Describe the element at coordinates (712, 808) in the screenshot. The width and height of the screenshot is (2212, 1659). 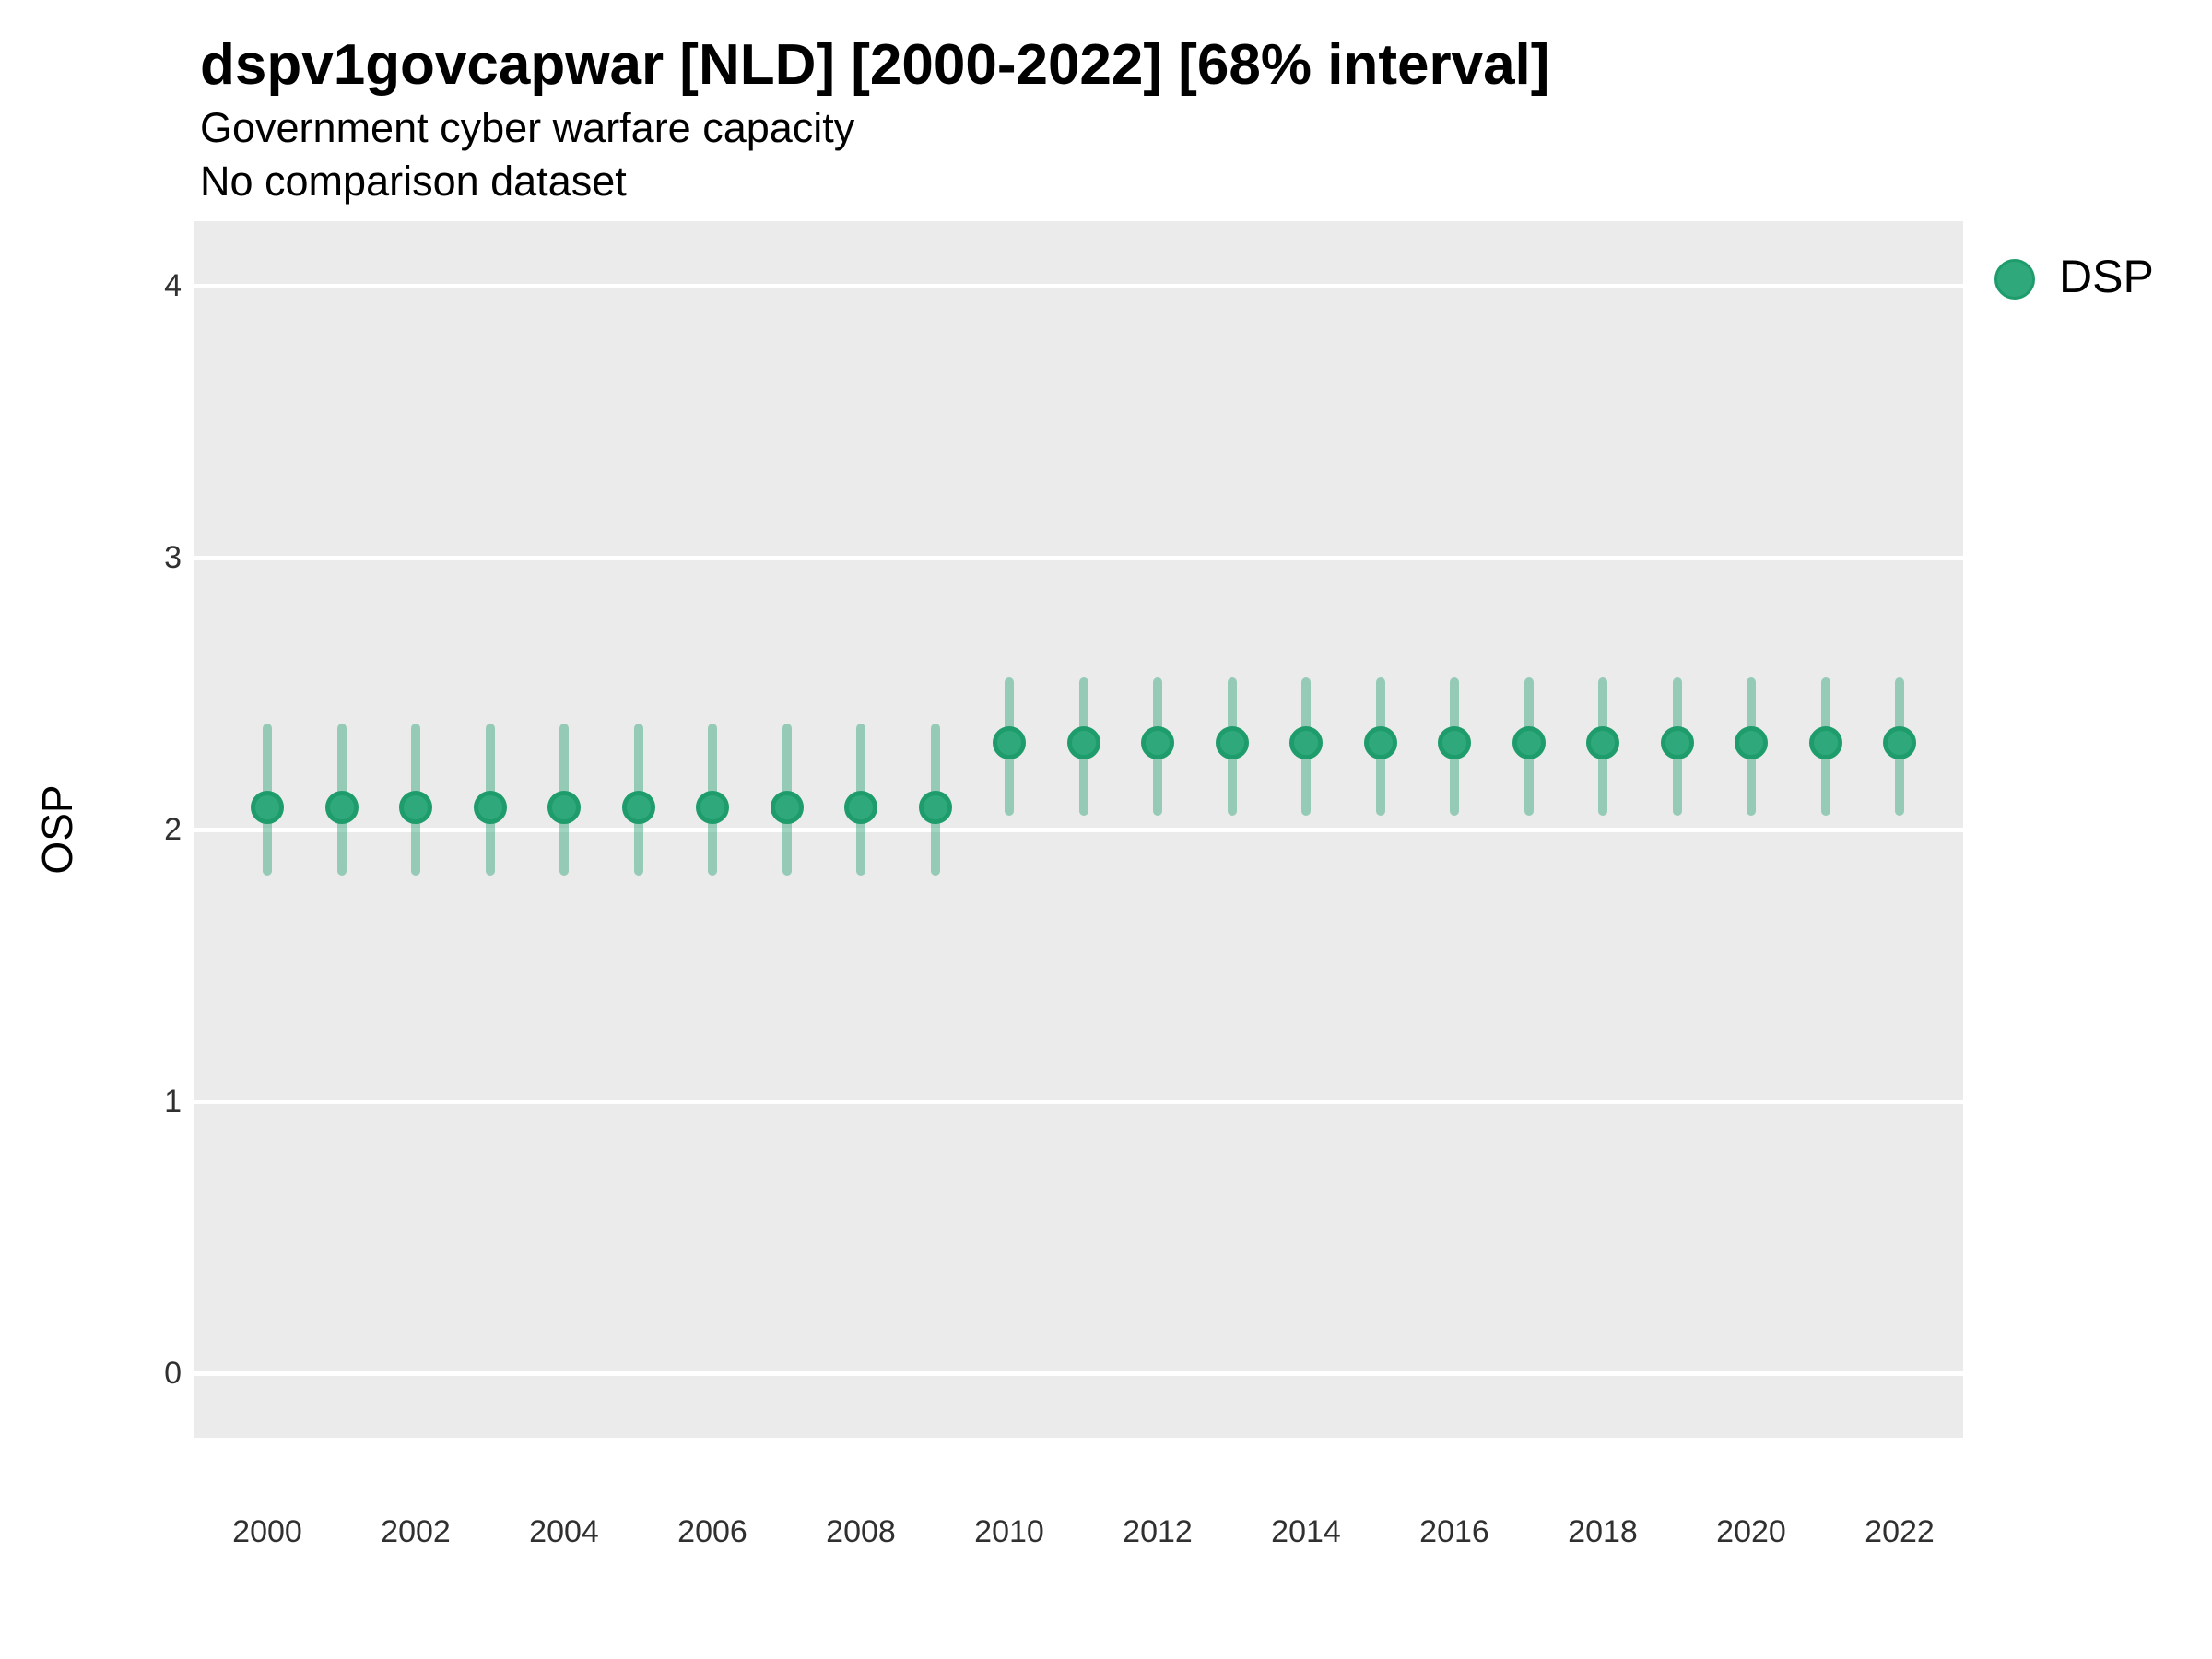
I see `data-point-2006` at that location.